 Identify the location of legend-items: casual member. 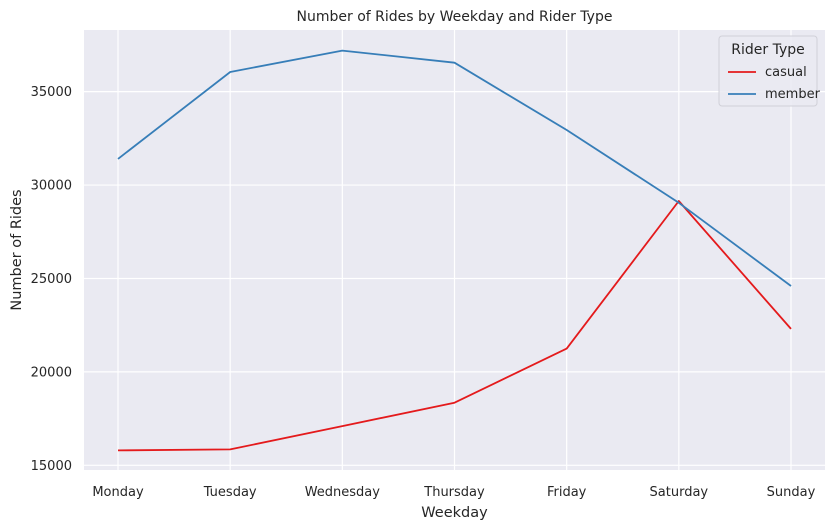
(774, 83).